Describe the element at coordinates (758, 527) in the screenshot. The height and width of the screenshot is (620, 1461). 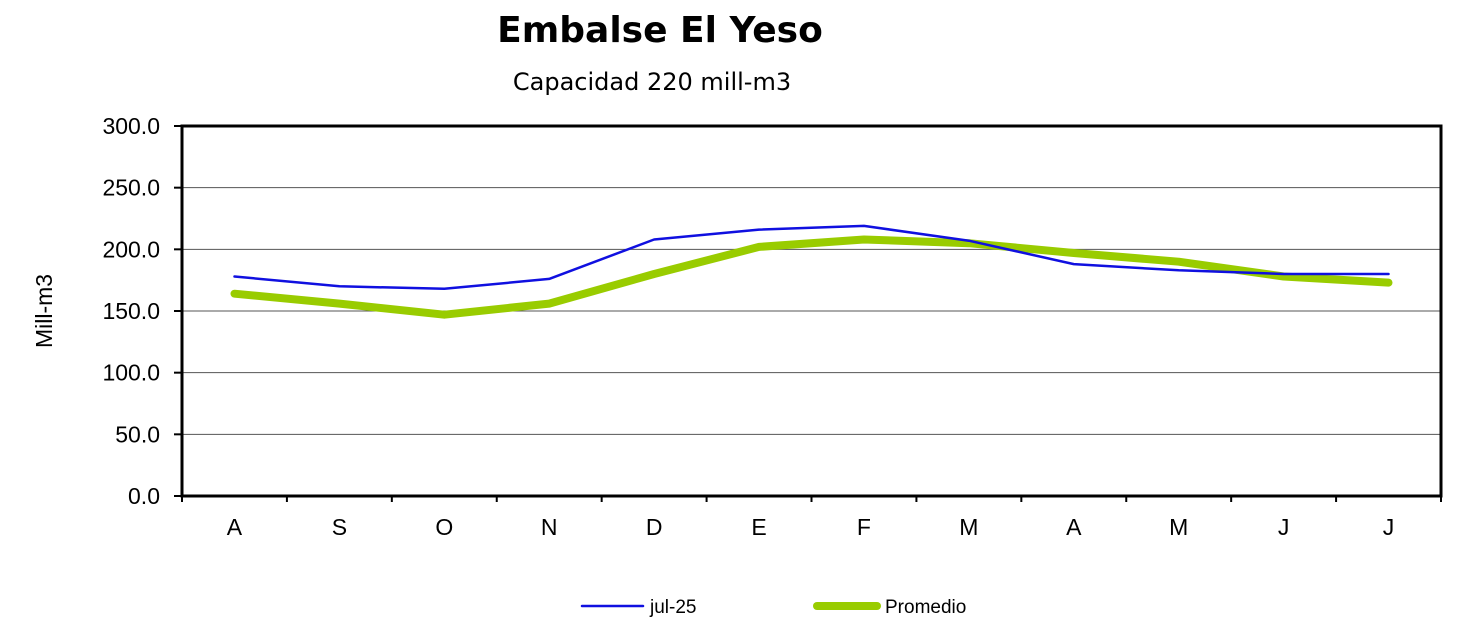
I see `x-tick-label: E` at that location.